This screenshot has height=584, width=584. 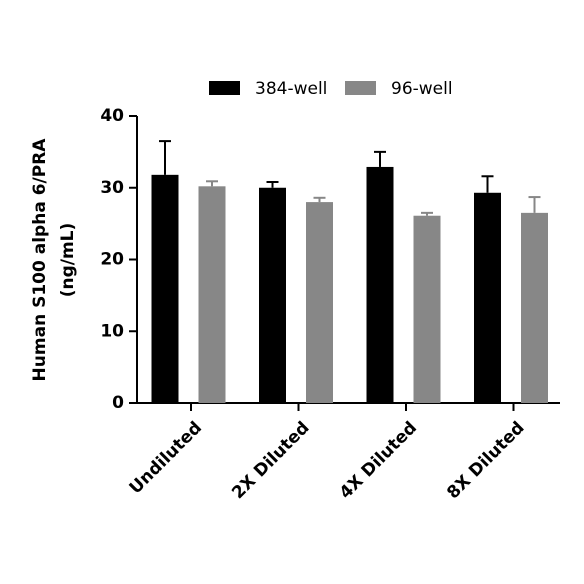 I want to click on y-tick-label: 20, so click(x=112, y=260).